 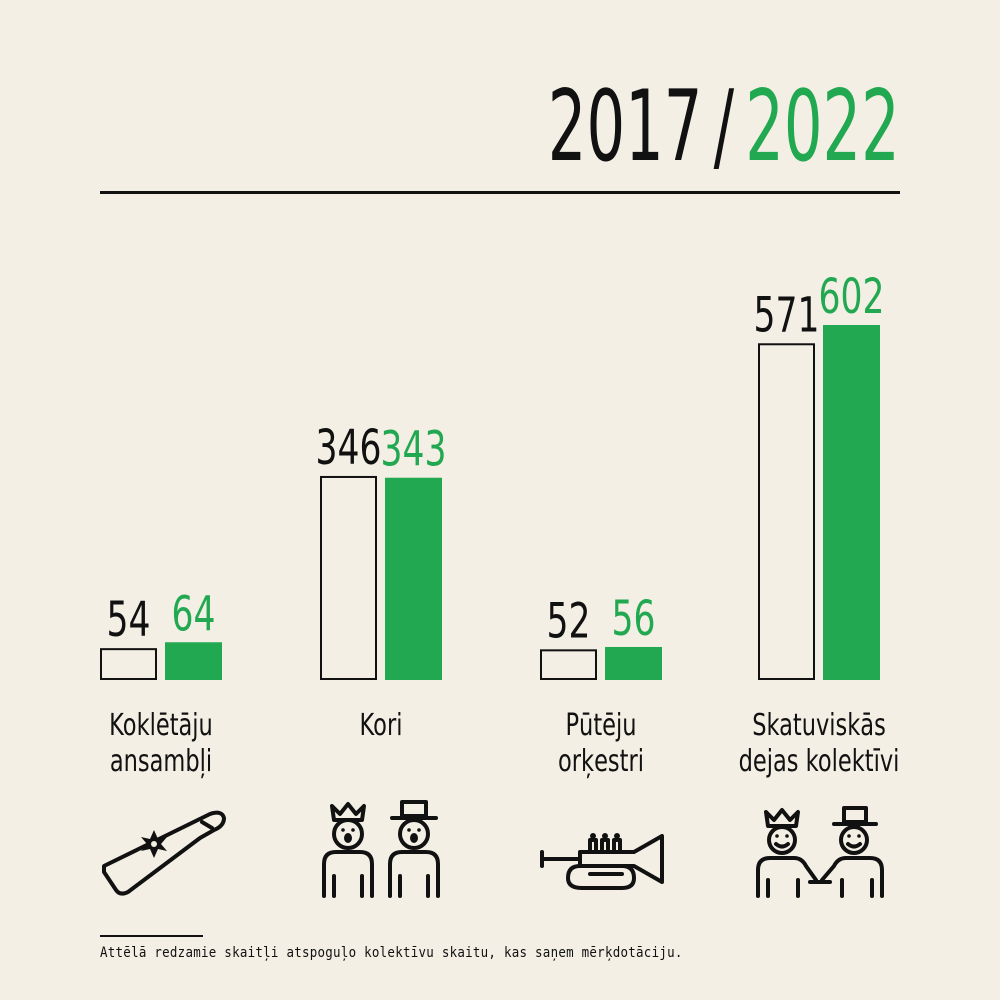 What do you see at coordinates (601, 761) in the screenshot?
I see `category-label-line: orķestri` at bounding box center [601, 761].